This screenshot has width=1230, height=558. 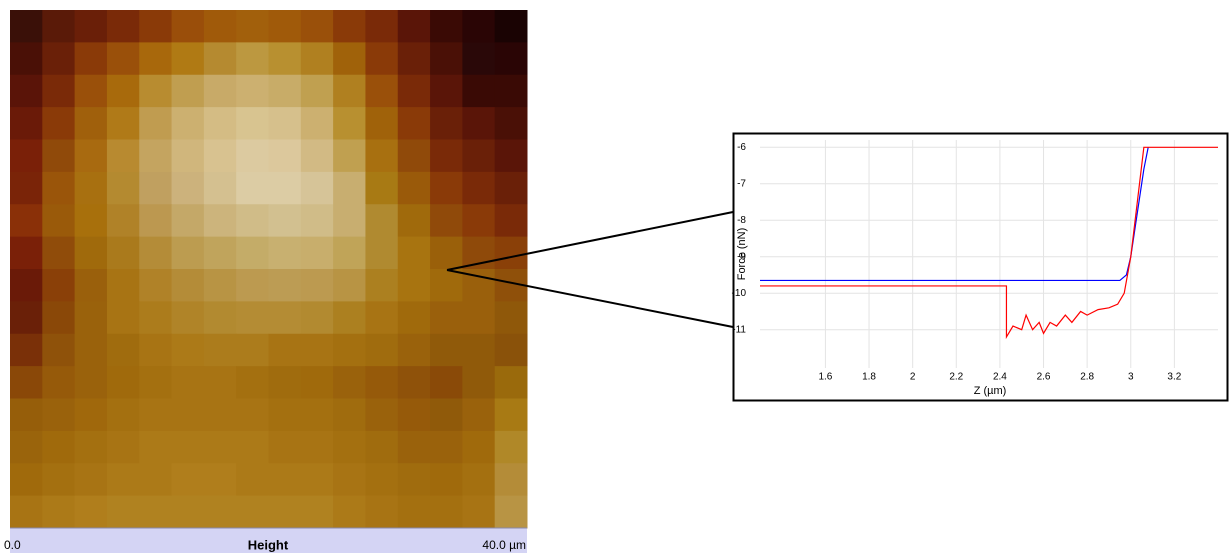 What do you see at coordinates (1044, 377) in the screenshot?
I see `x-tick-label: 2.6` at bounding box center [1044, 377].